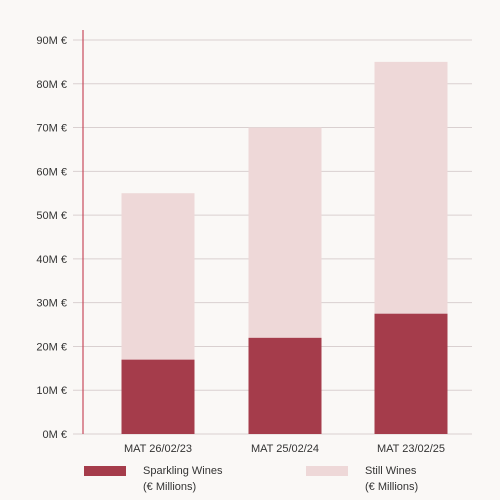 The height and width of the screenshot is (500, 500). I want to click on y-tick-label: 20M €, so click(51, 347).